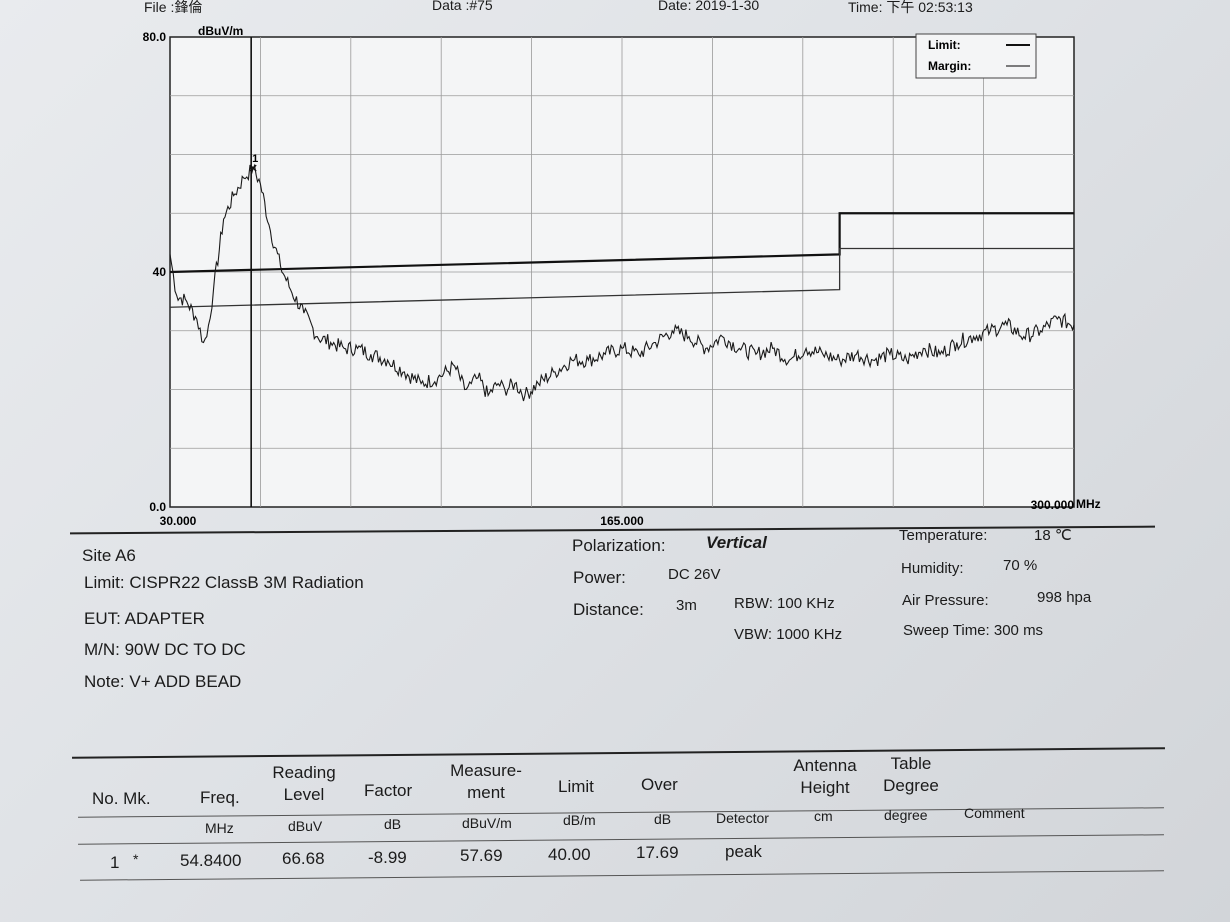 This screenshot has width=1230, height=922. I want to click on unit-table: degree, so click(906, 815).